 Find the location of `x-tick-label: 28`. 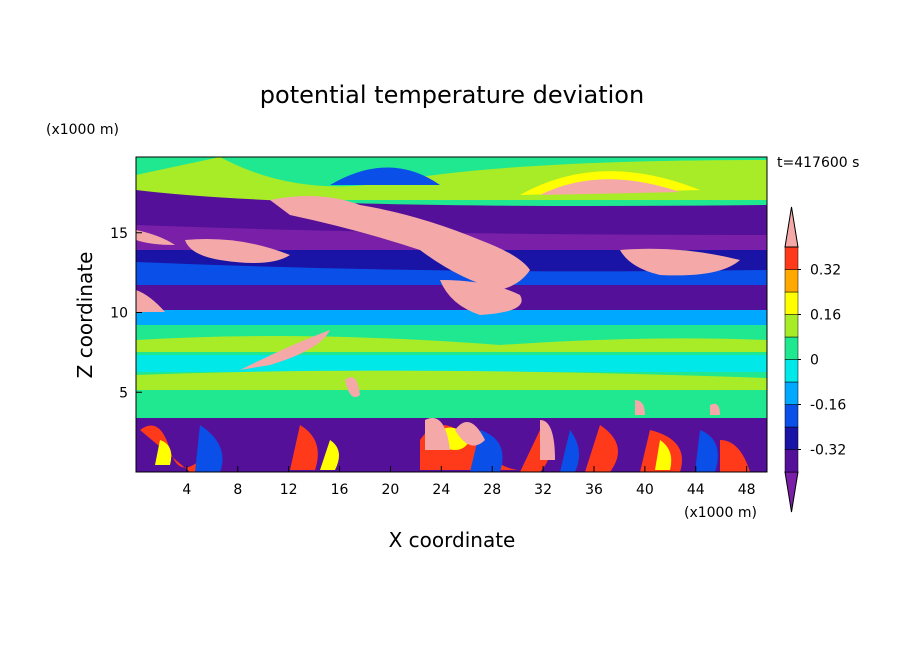

x-tick-label: 28 is located at coordinates (492, 490).